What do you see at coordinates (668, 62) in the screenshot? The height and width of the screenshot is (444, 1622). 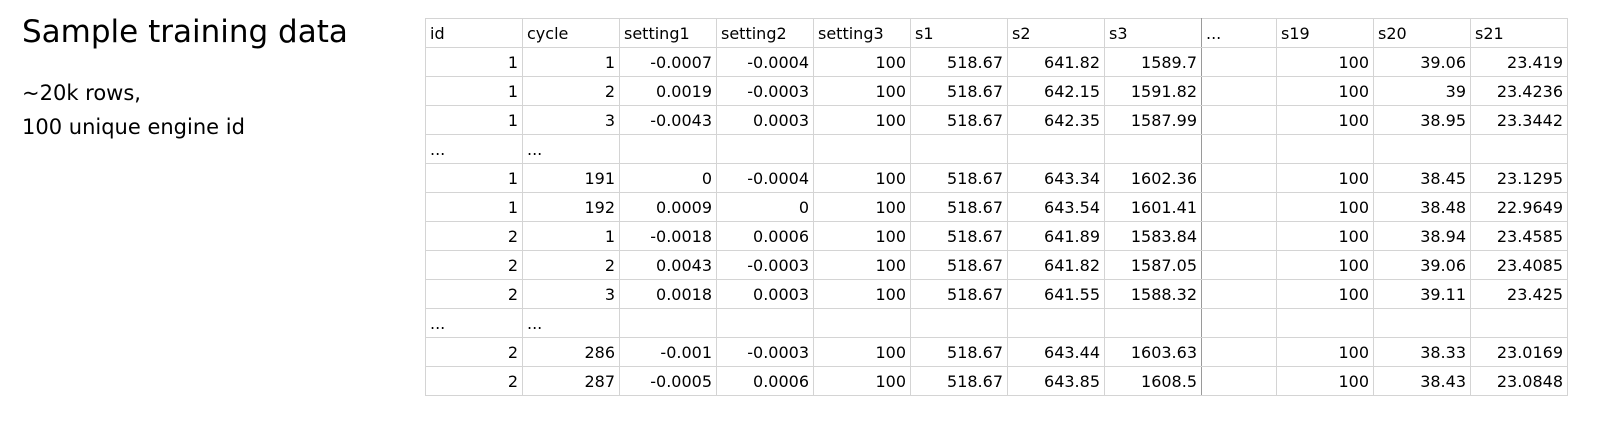 I see `table-cell-setting1: -0.0007` at bounding box center [668, 62].